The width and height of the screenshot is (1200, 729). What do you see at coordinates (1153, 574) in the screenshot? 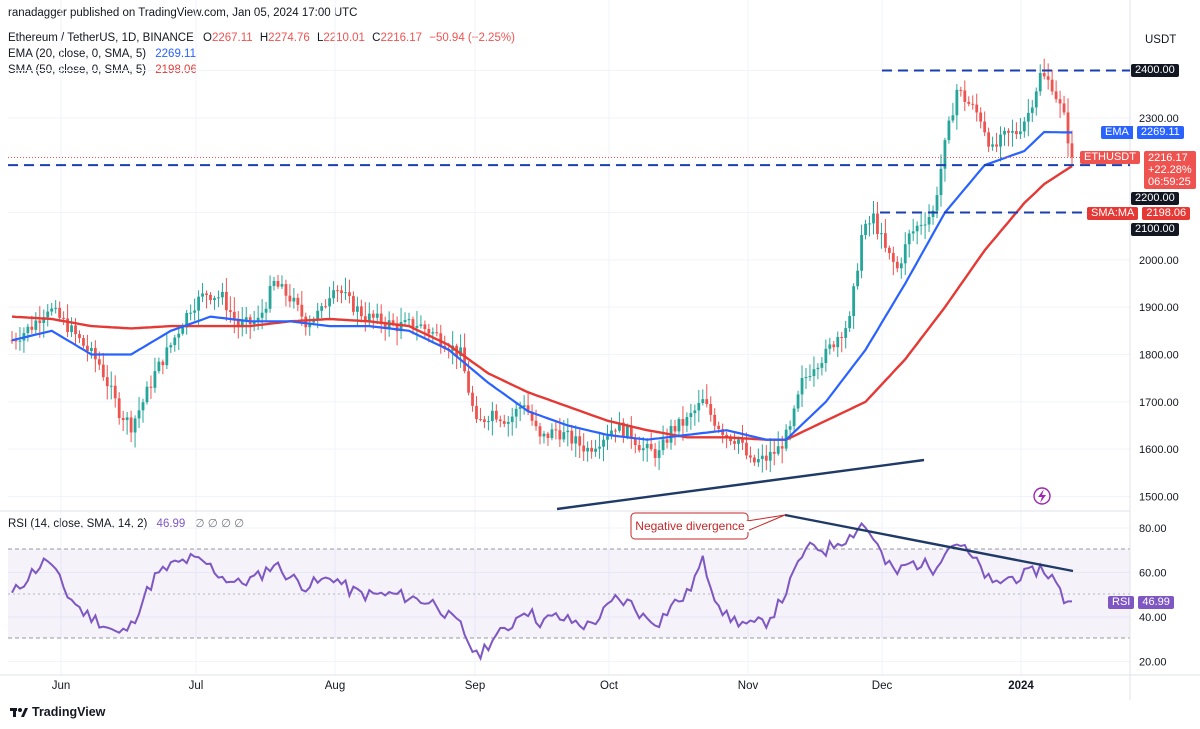
I see `rsi-tick: 60.00` at bounding box center [1153, 574].